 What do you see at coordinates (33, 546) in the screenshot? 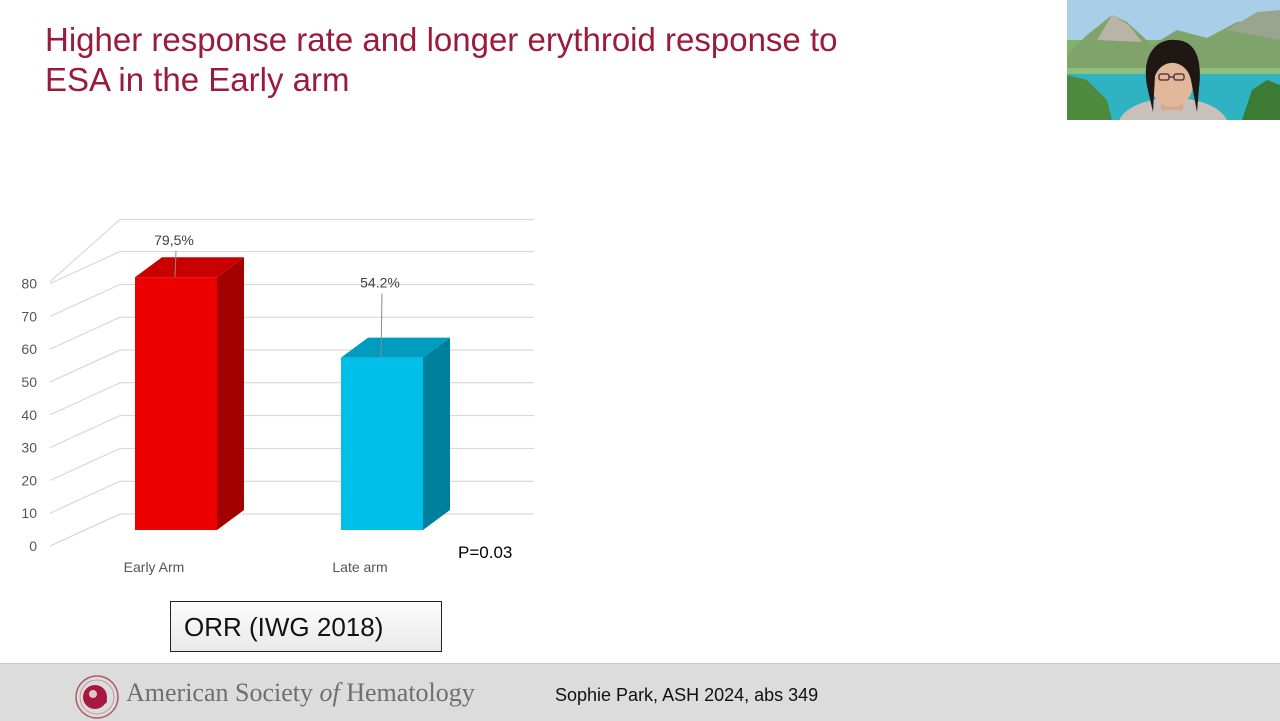
I see `y-tick-label: 0` at bounding box center [33, 546].